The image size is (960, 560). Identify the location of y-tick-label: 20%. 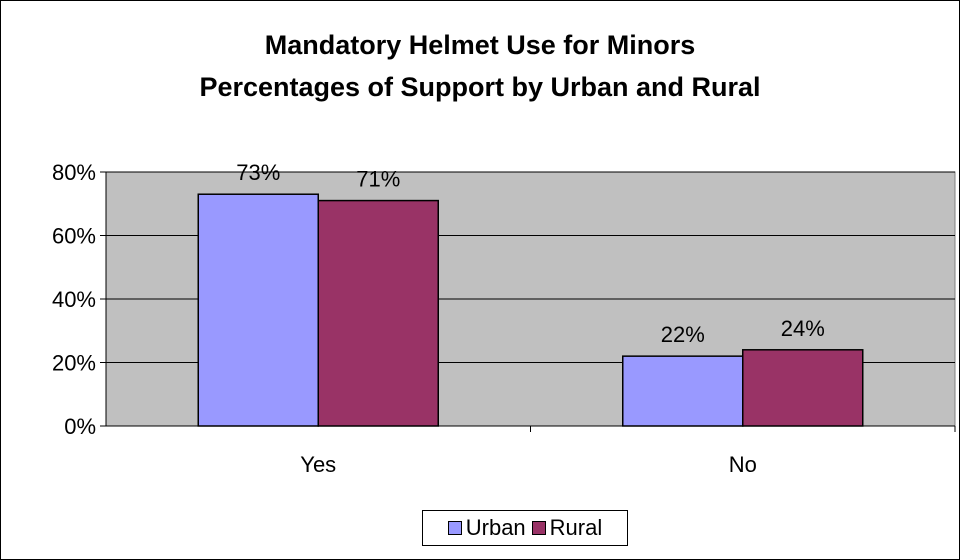
(74, 363).